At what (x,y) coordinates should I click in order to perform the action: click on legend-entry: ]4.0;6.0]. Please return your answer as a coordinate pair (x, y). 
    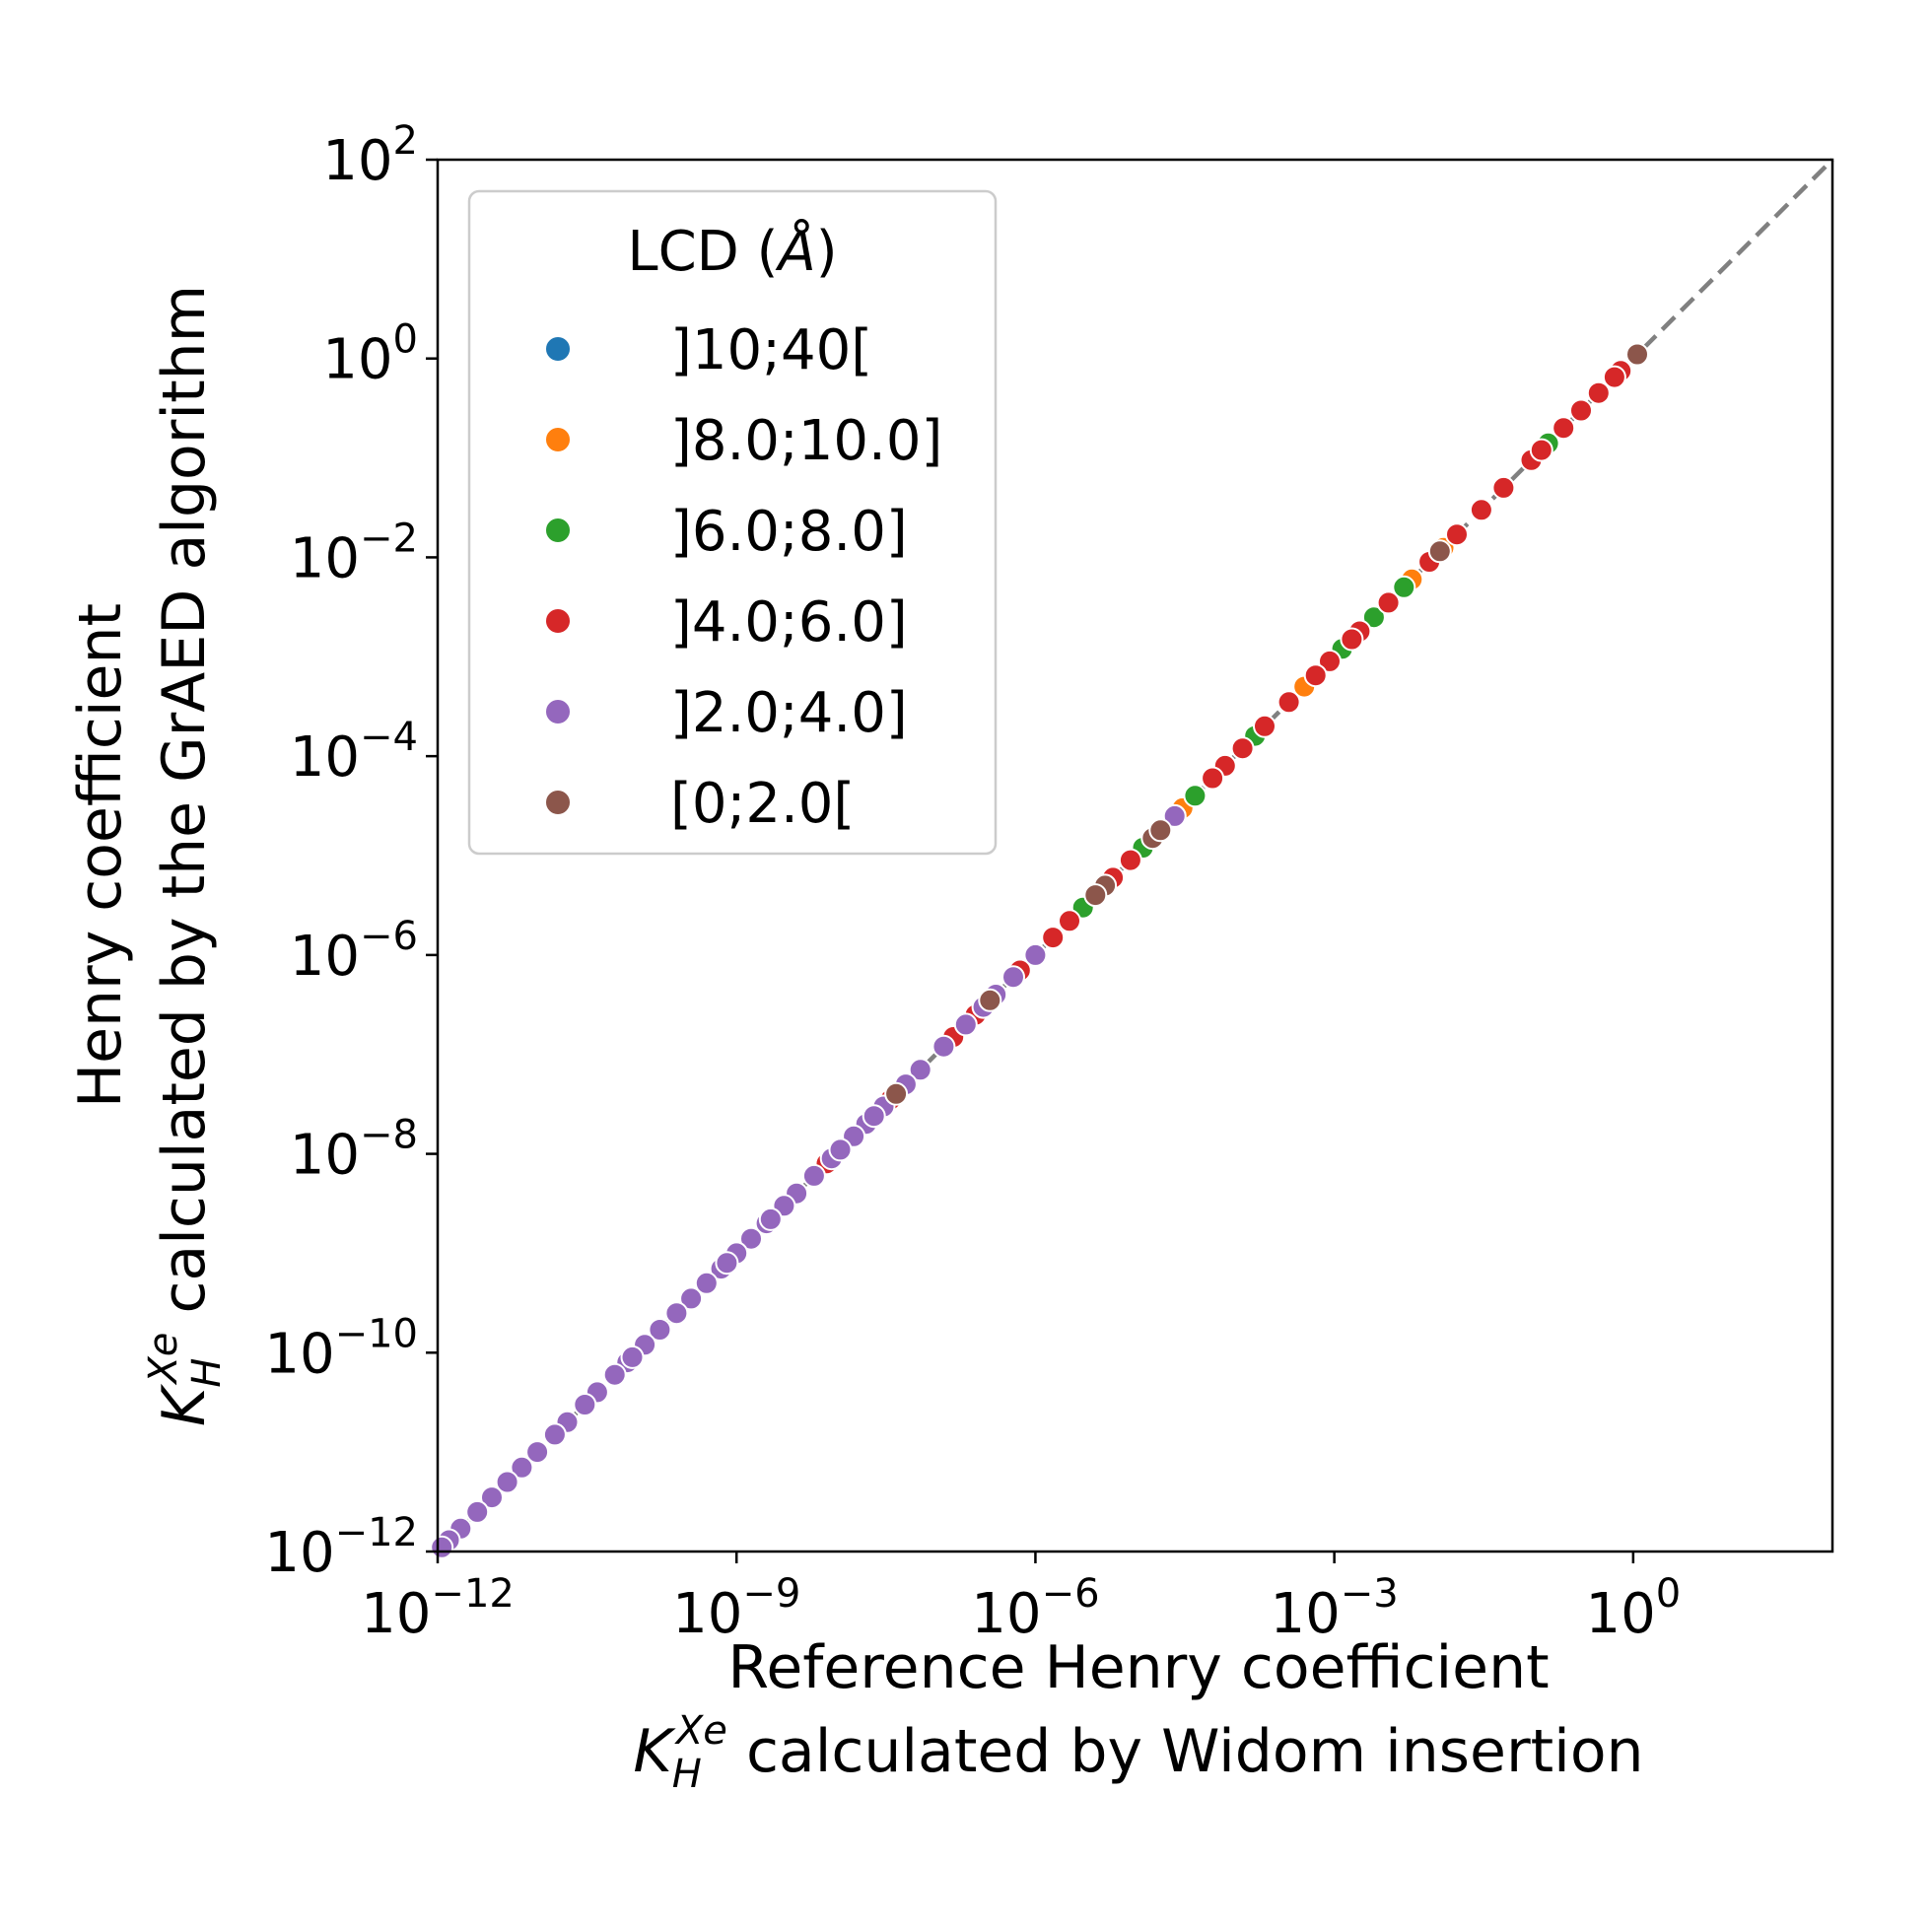
    Looking at the image, I should click on (726, 623).